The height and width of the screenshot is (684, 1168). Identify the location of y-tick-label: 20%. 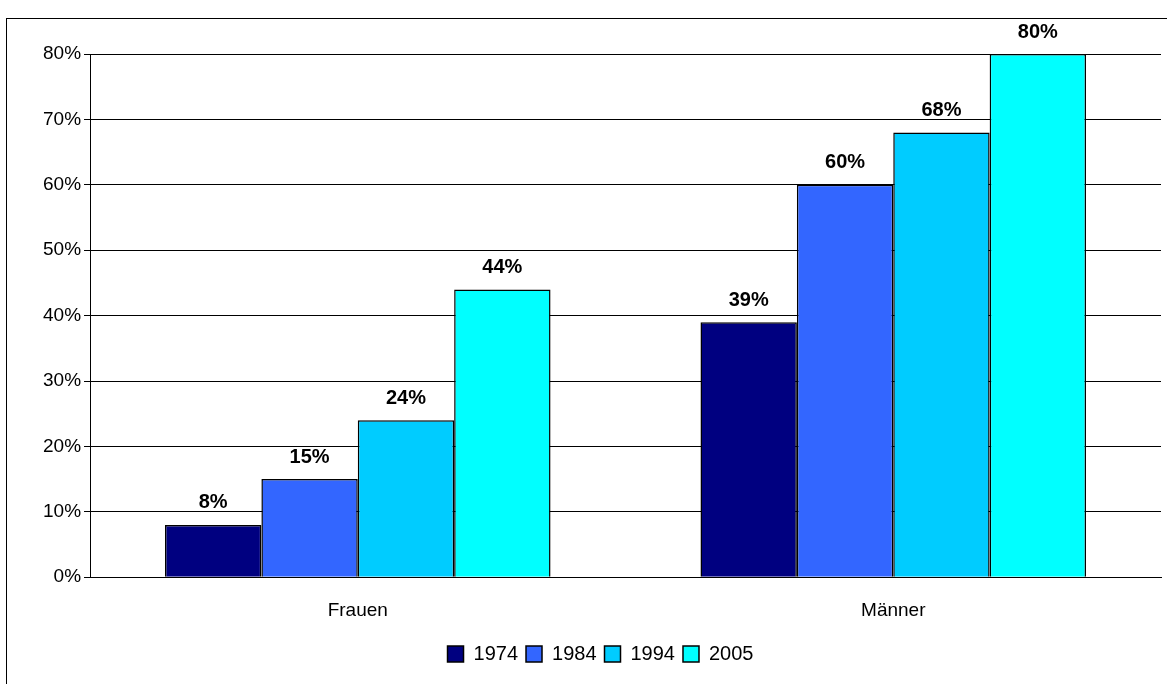
(62, 445).